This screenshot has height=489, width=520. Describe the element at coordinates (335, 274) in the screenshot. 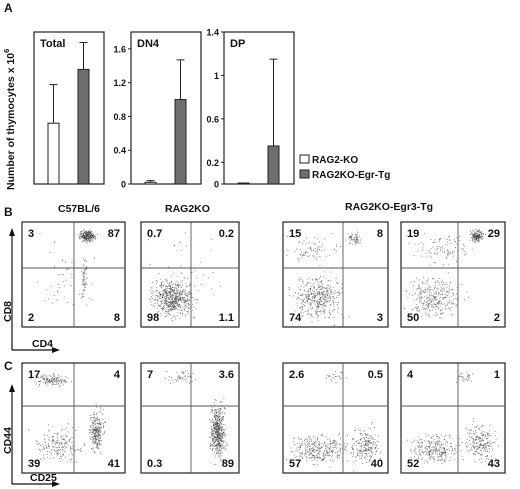

I see `flow-plot-cd8-cd4-3: 15 874 3` at that location.